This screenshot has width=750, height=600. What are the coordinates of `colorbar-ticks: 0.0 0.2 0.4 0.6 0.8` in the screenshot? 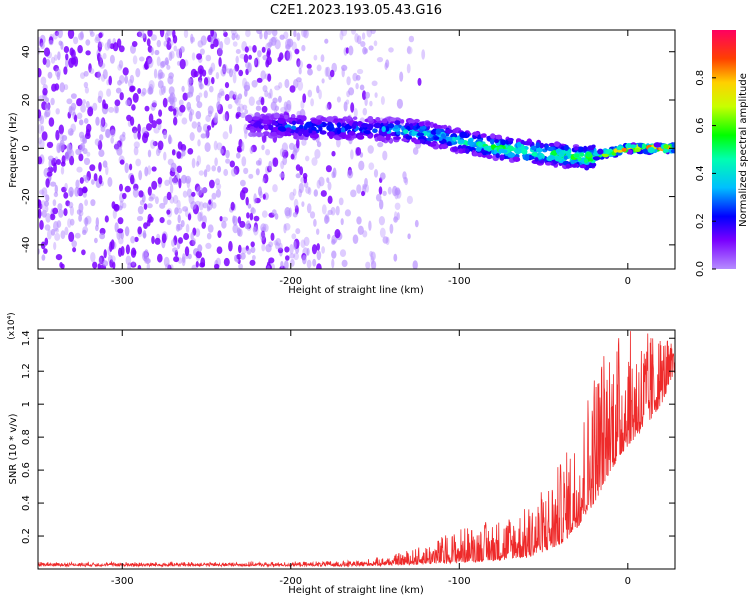 It's located at (705, 173).